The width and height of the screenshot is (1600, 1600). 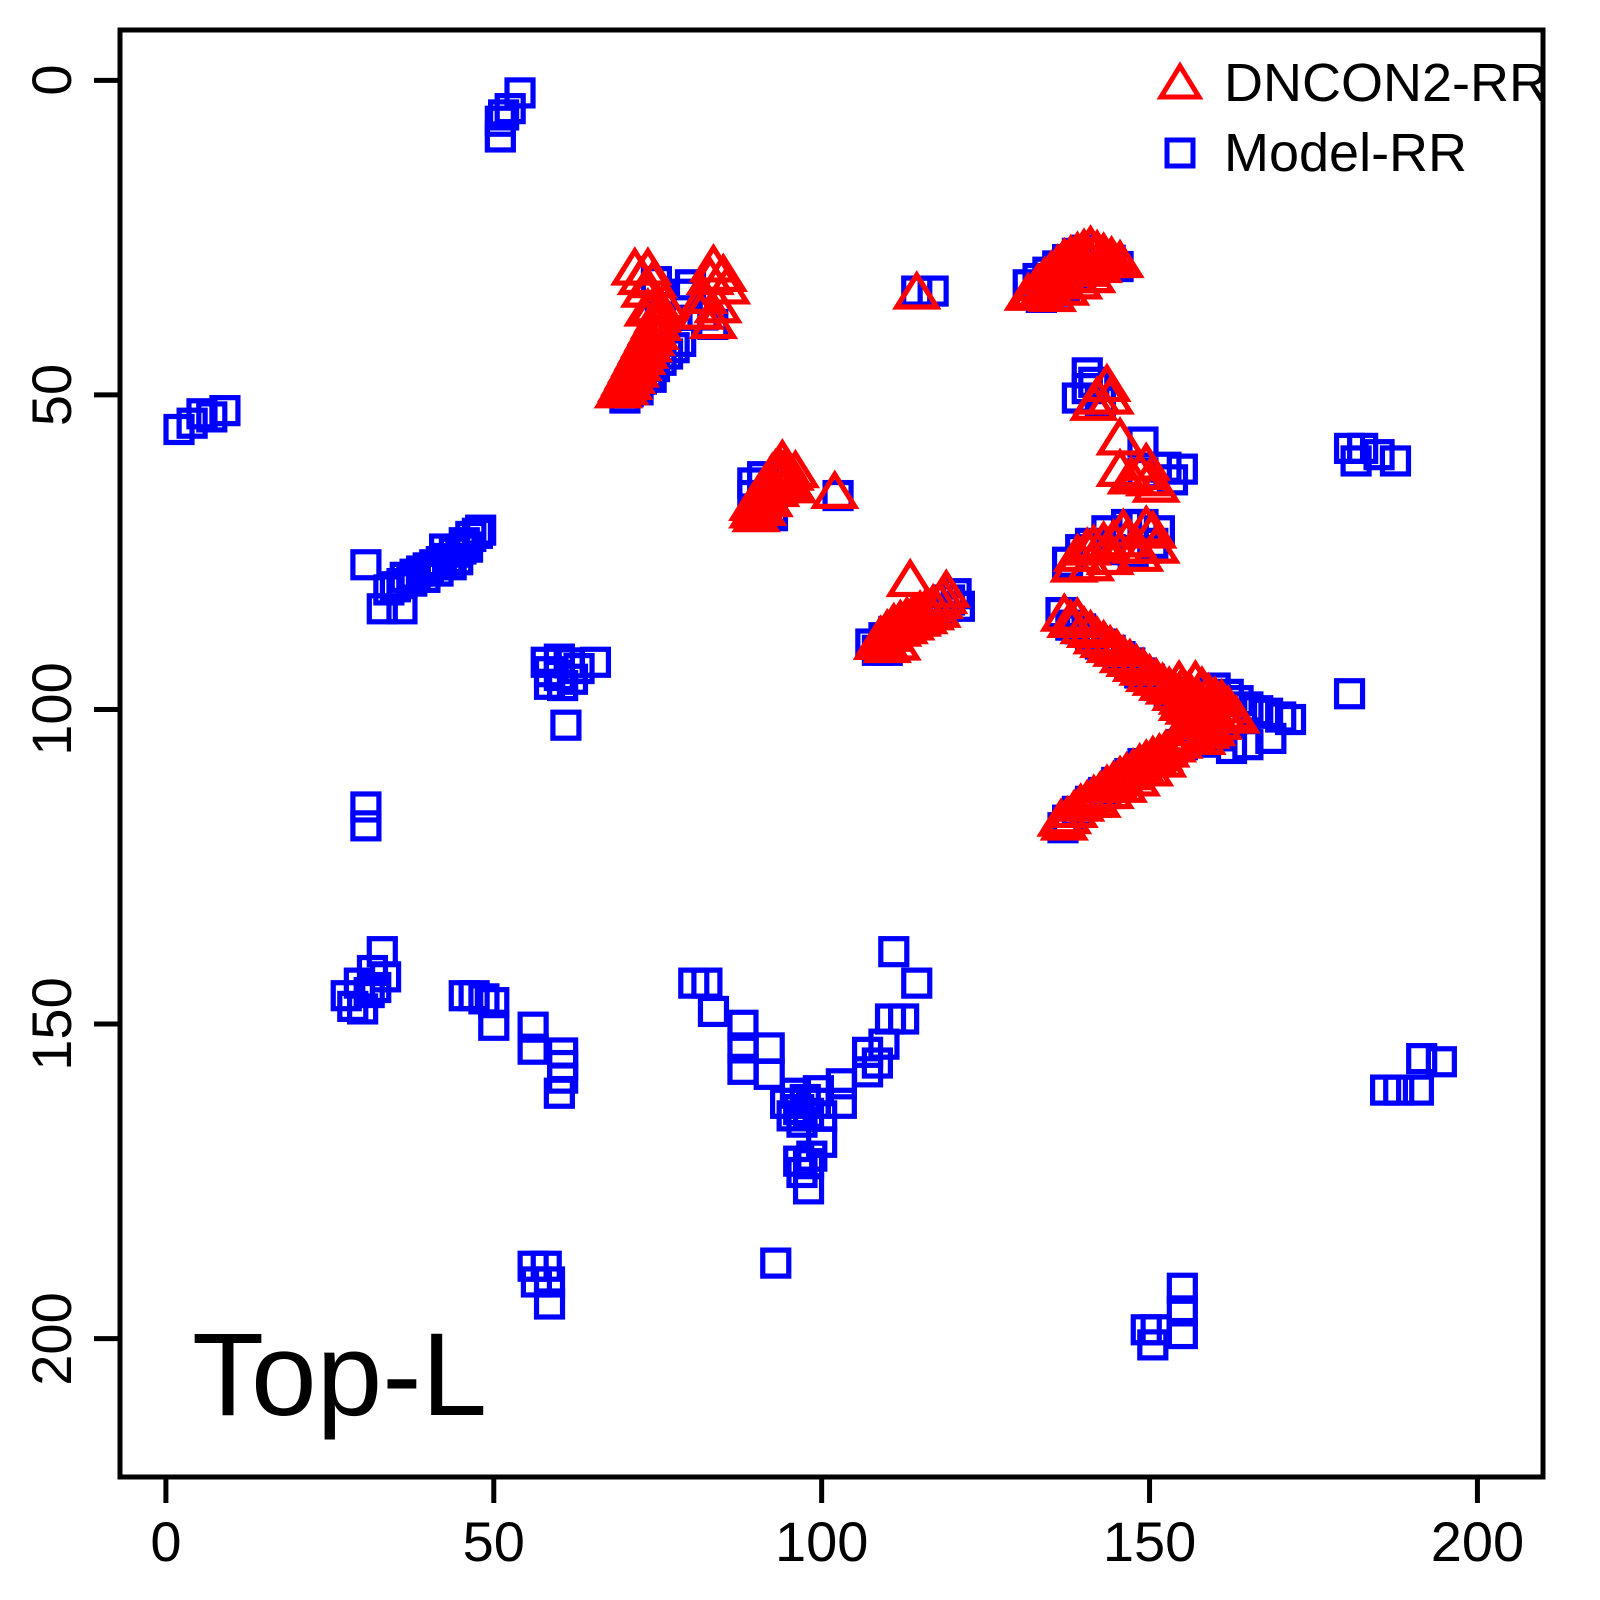 I want to click on x-tick-label: 150, so click(x=1149, y=1541).